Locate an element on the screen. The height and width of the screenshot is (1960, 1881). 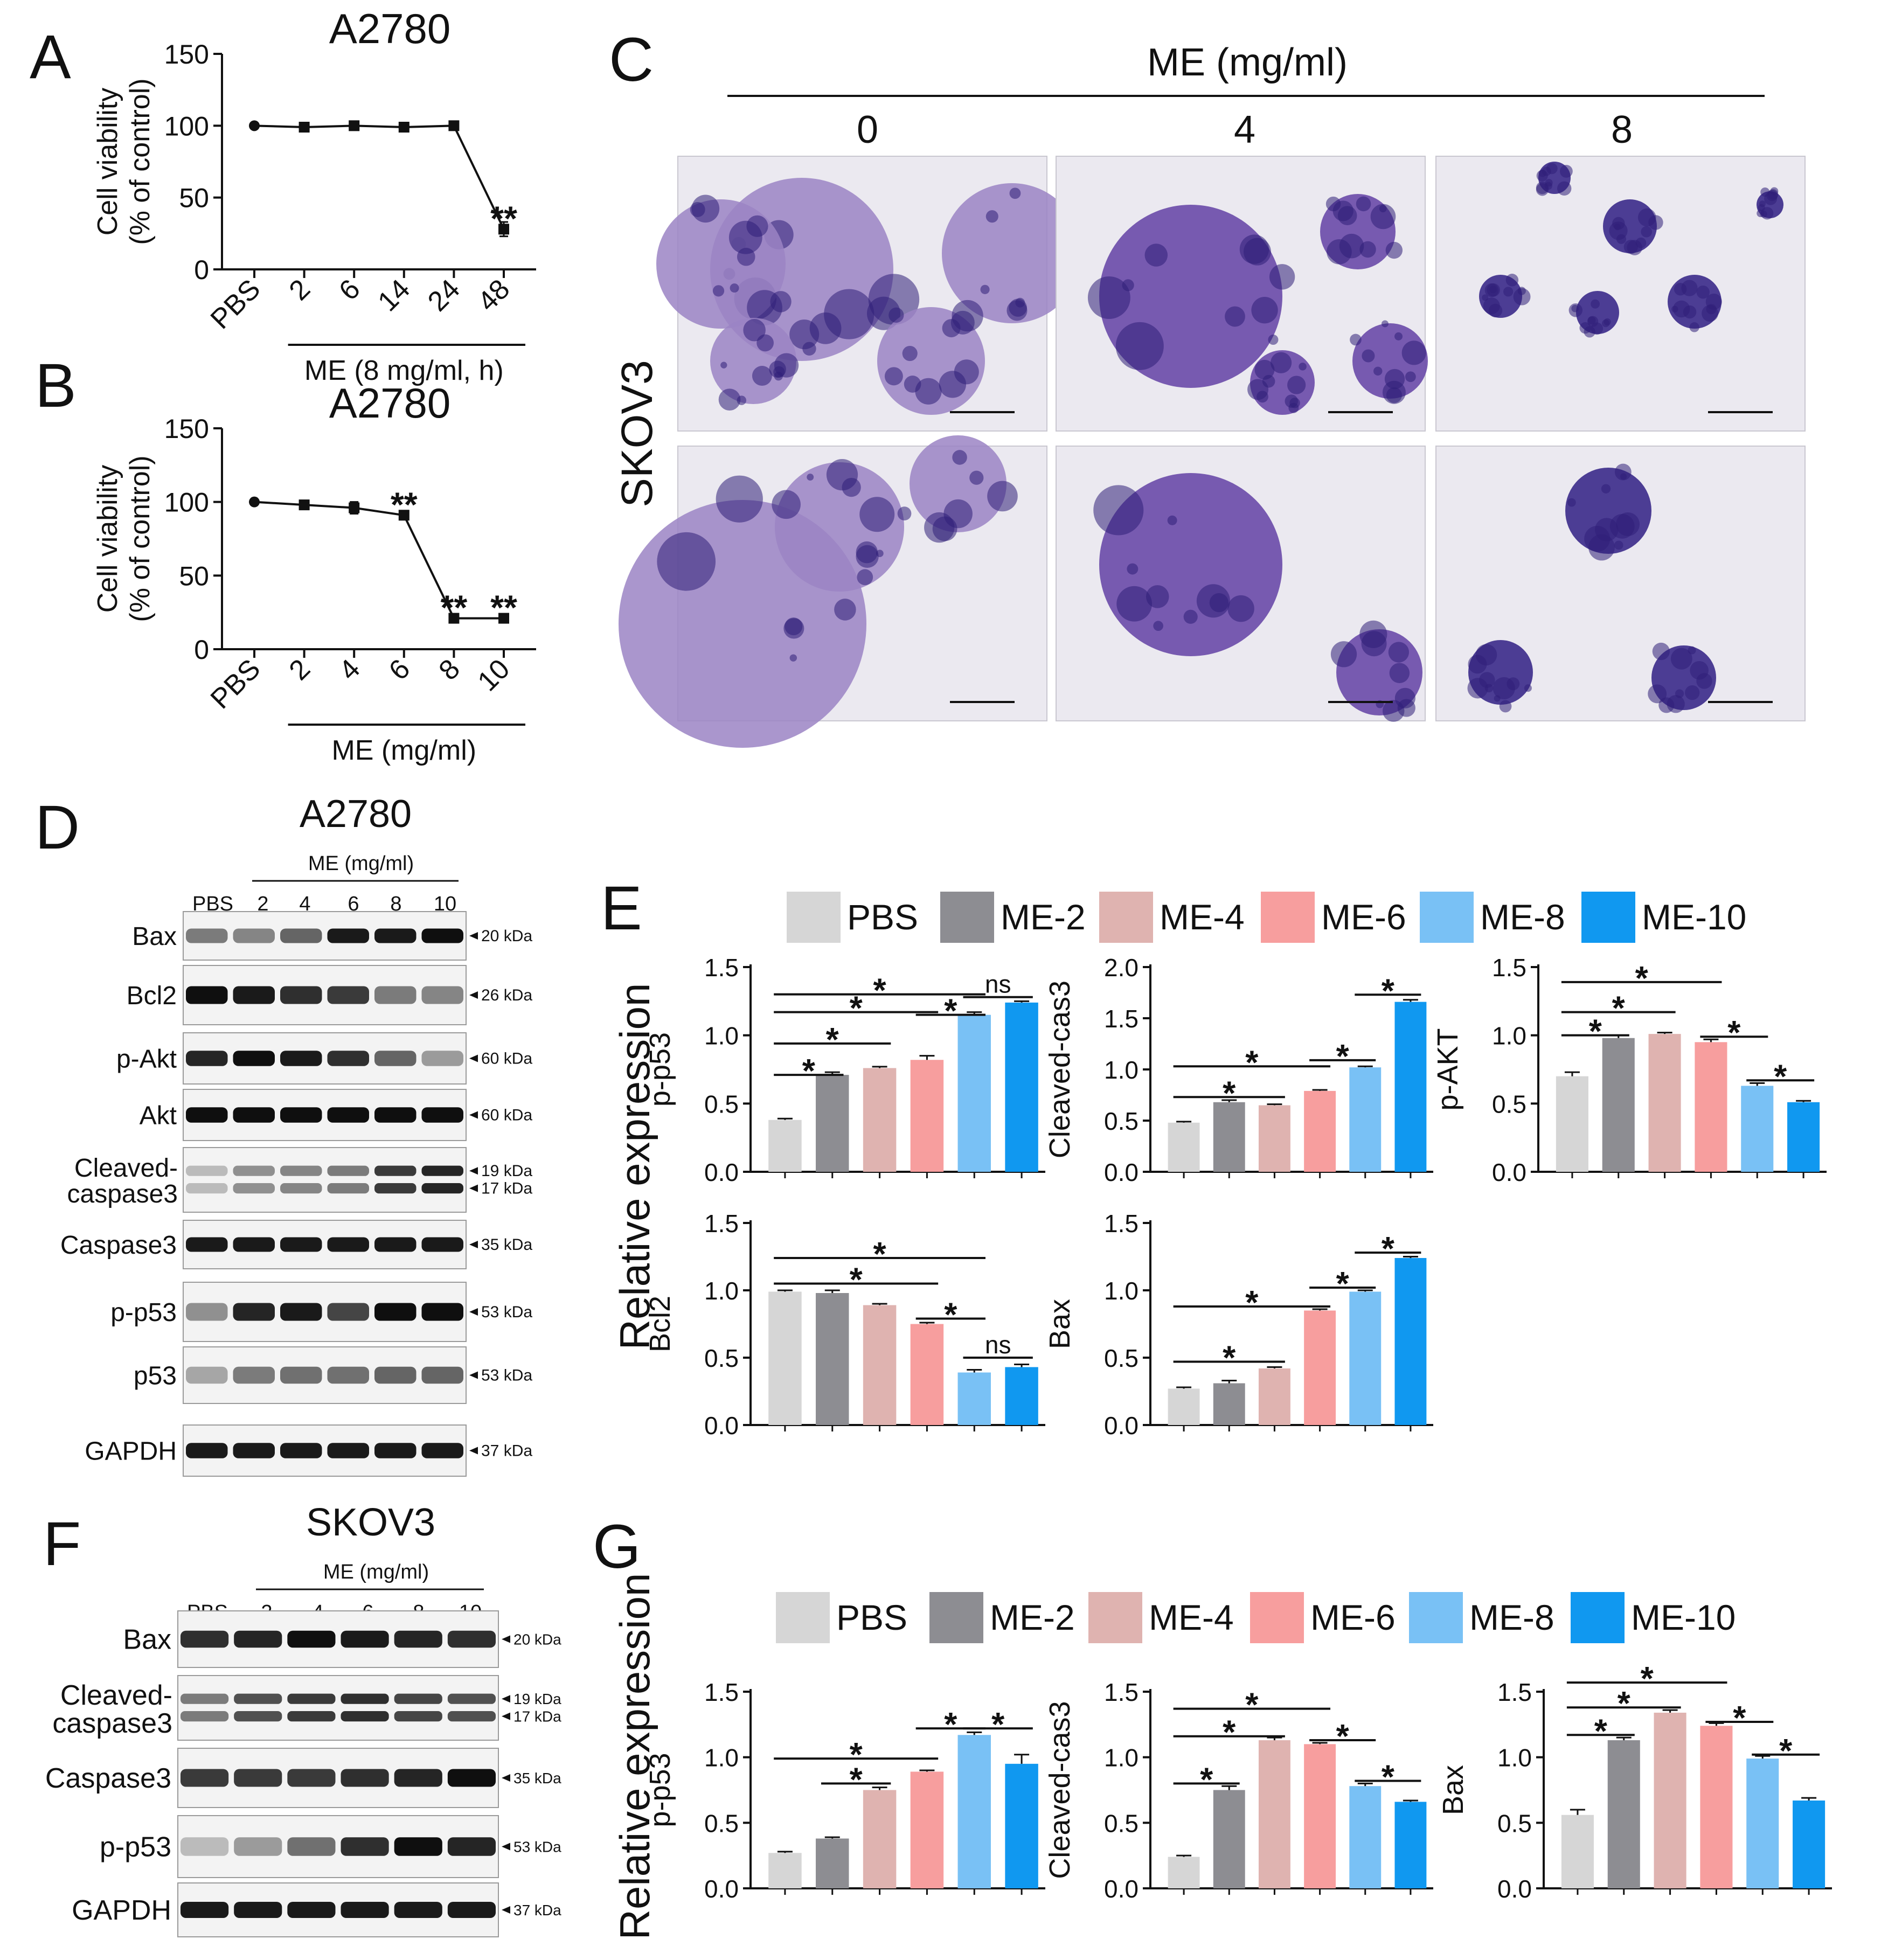
concentration-label-4: 4 is located at coordinates (1244, 129).